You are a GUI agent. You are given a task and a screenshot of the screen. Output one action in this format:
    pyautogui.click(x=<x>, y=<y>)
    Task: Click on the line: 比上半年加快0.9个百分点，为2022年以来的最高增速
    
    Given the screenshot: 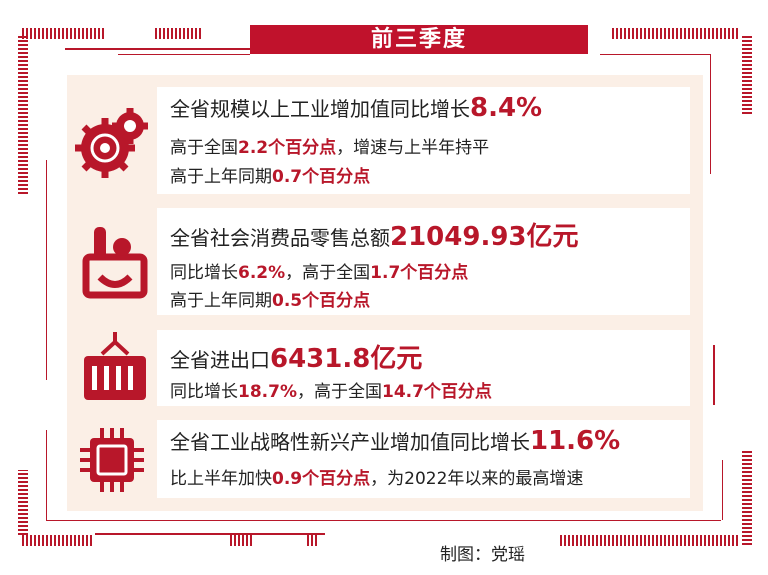 What is the action you would take?
    pyautogui.click(x=376, y=476)
    